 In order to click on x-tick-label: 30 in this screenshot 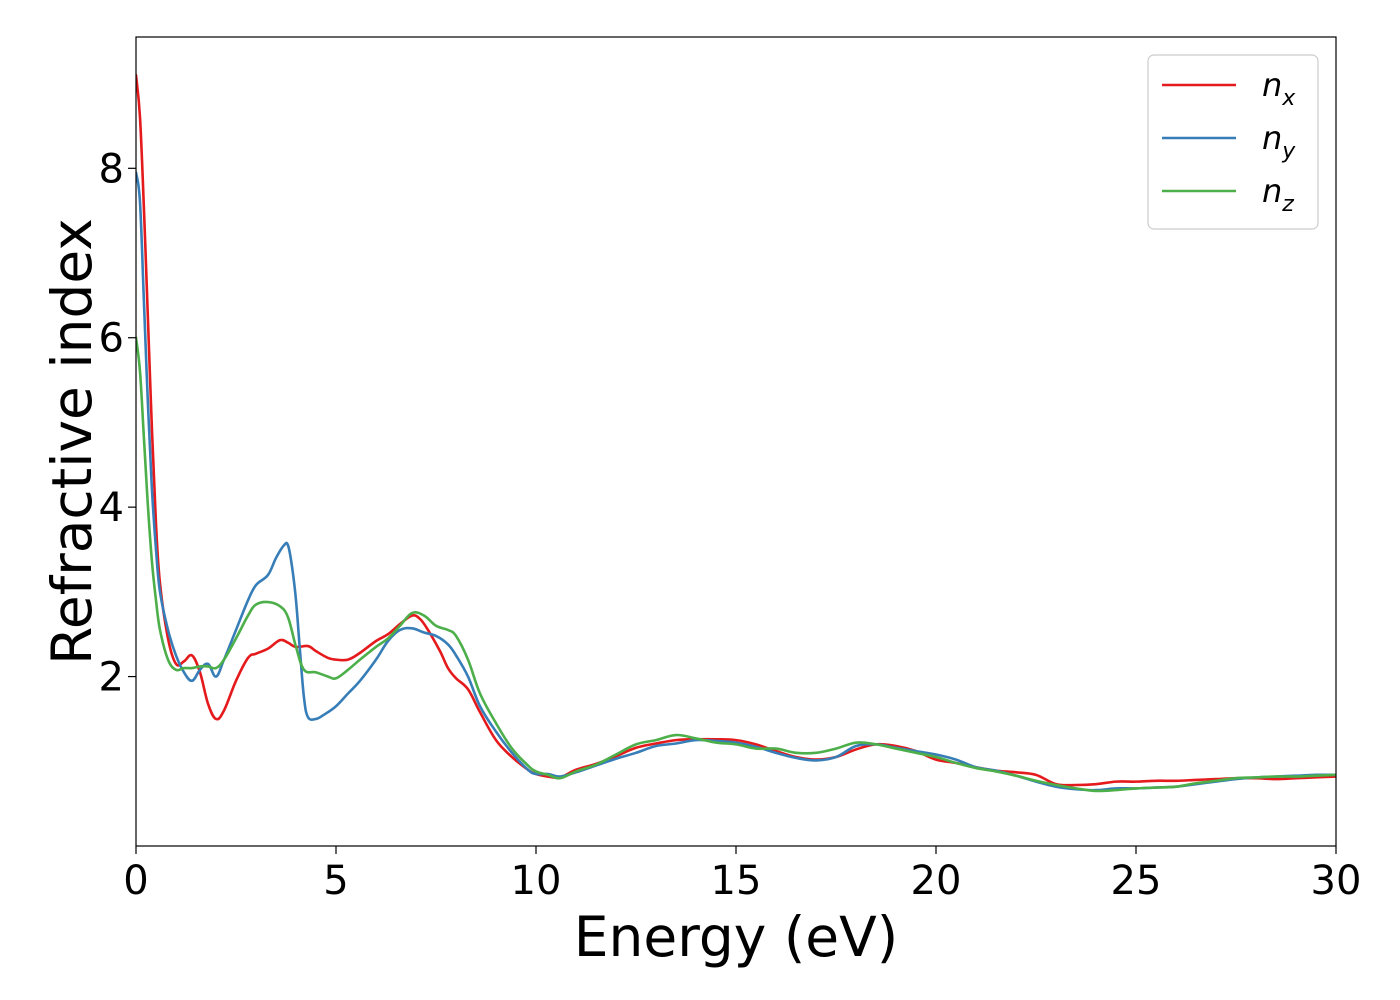, I will do `click(1336, 881)`.